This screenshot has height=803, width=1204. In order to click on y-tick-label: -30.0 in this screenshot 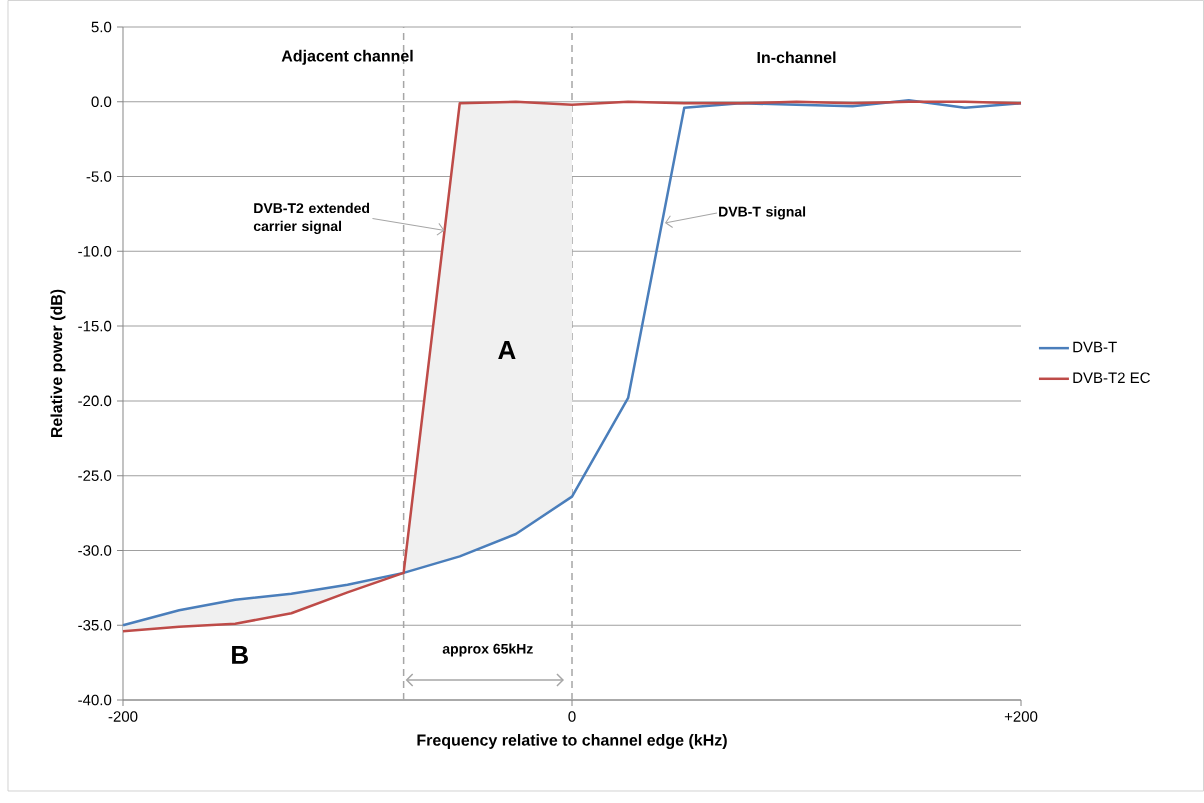, I will do `click(95, 550)`.